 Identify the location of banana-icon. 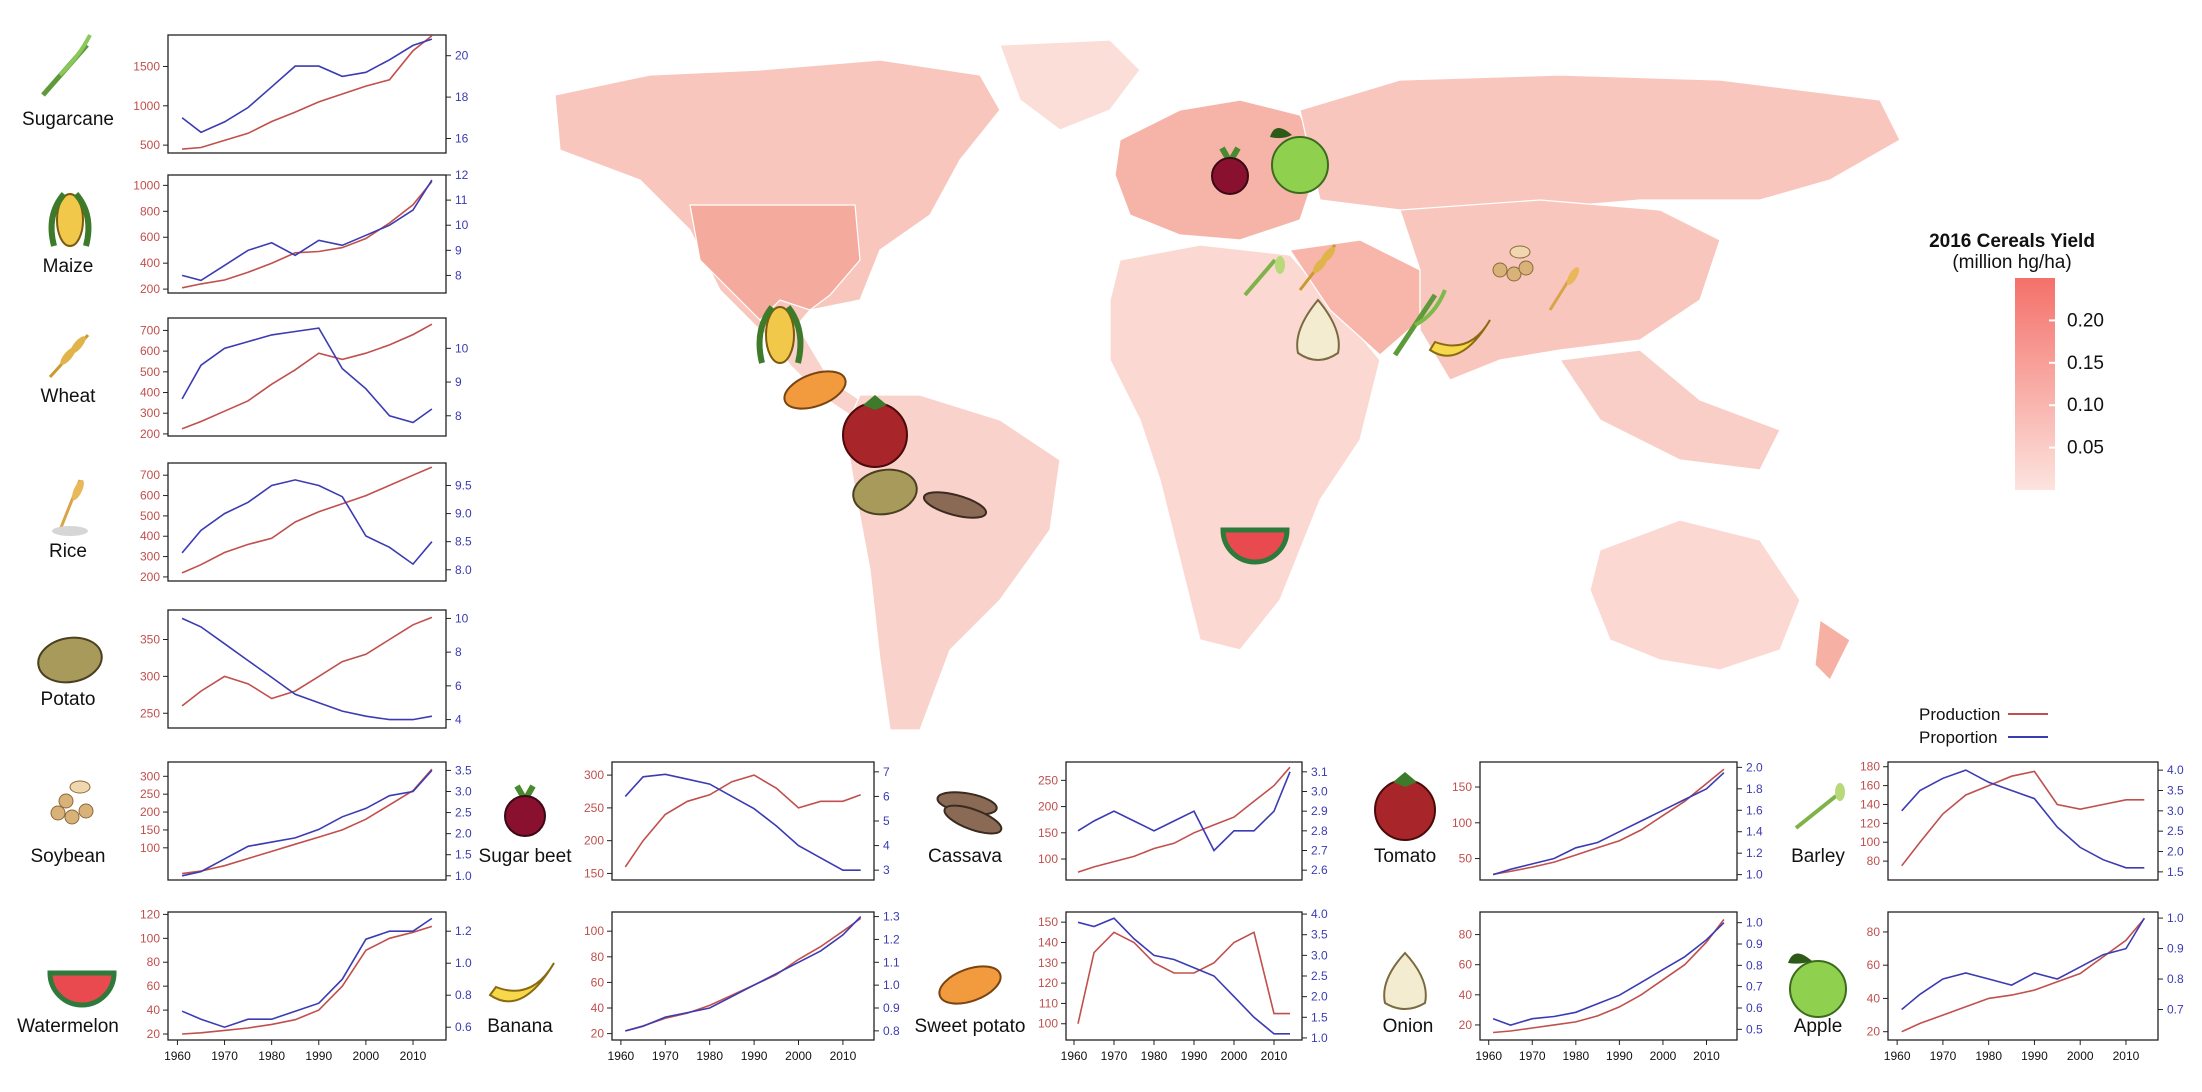
(521, 982).